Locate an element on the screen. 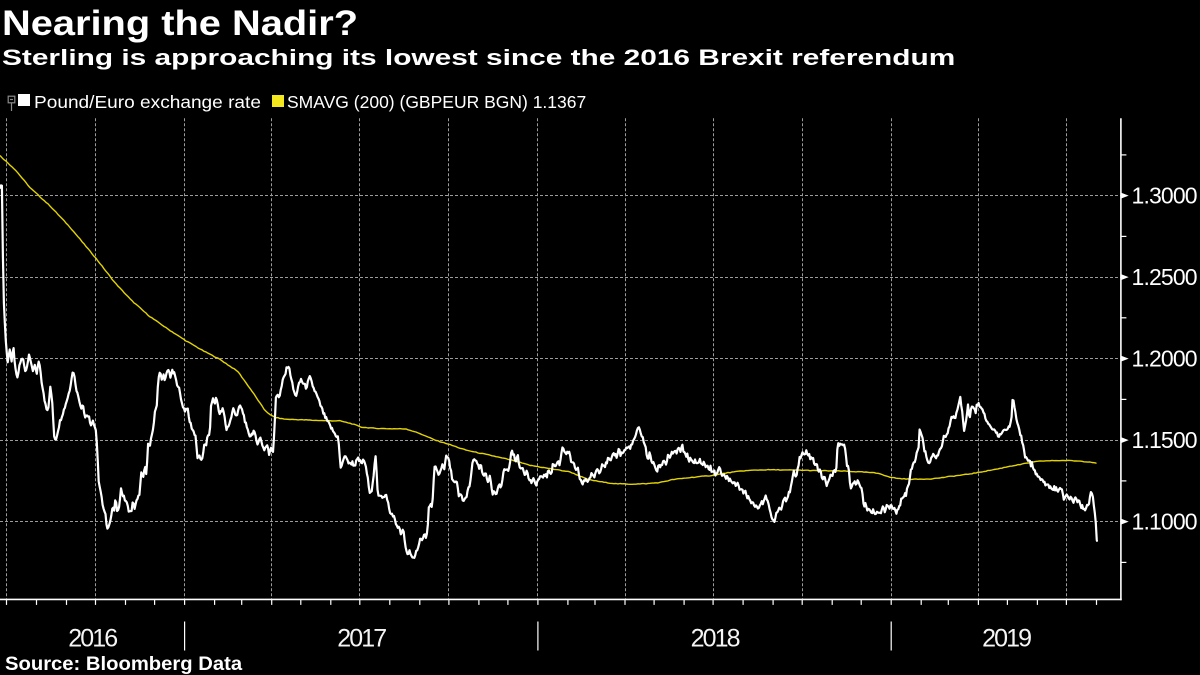 This screenshot has width=1200, height=675. svg-text: 1.1500 is located at coordinates (1164, 440).